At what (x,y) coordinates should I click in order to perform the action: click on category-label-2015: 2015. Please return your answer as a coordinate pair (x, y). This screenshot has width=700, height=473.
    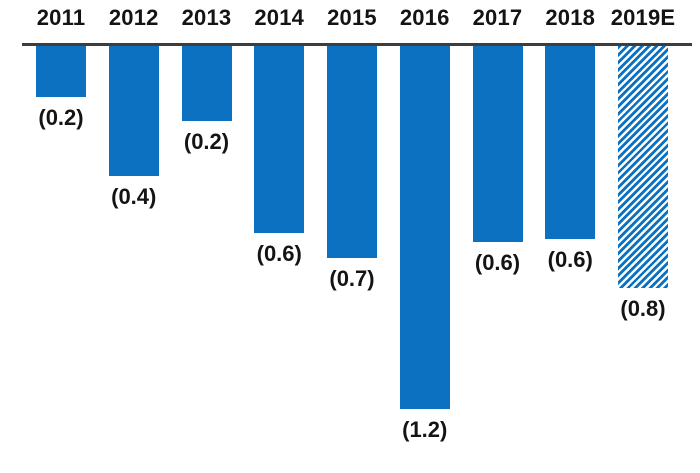
    Looking at the image, I should click on (352, 17).